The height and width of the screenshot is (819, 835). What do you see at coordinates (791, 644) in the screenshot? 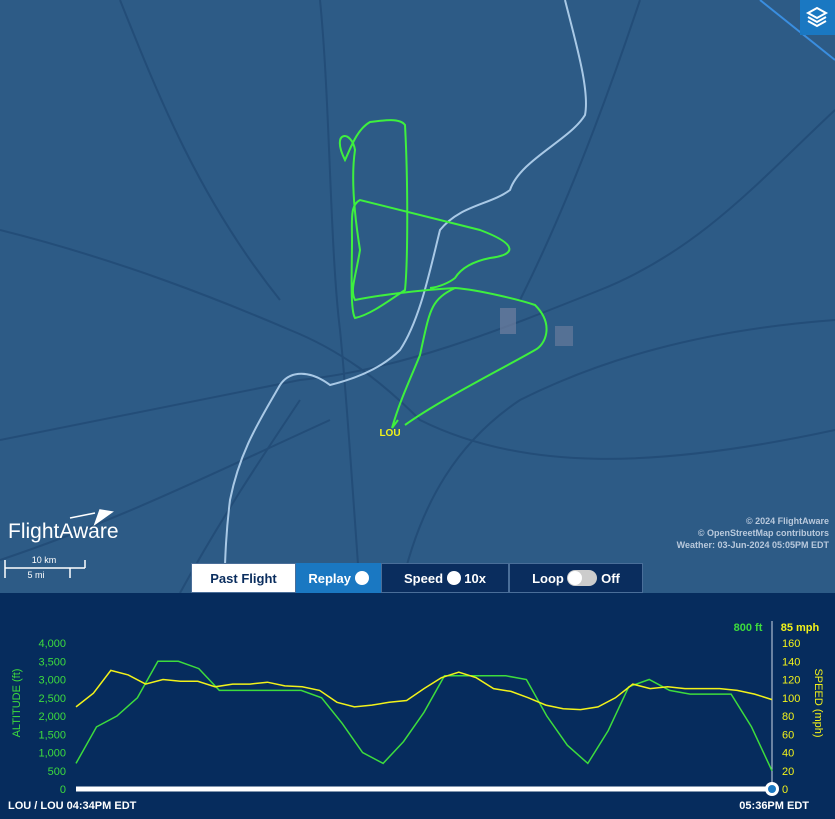
I see `y2-tick-label: 160` at bounding box center [791, 644].